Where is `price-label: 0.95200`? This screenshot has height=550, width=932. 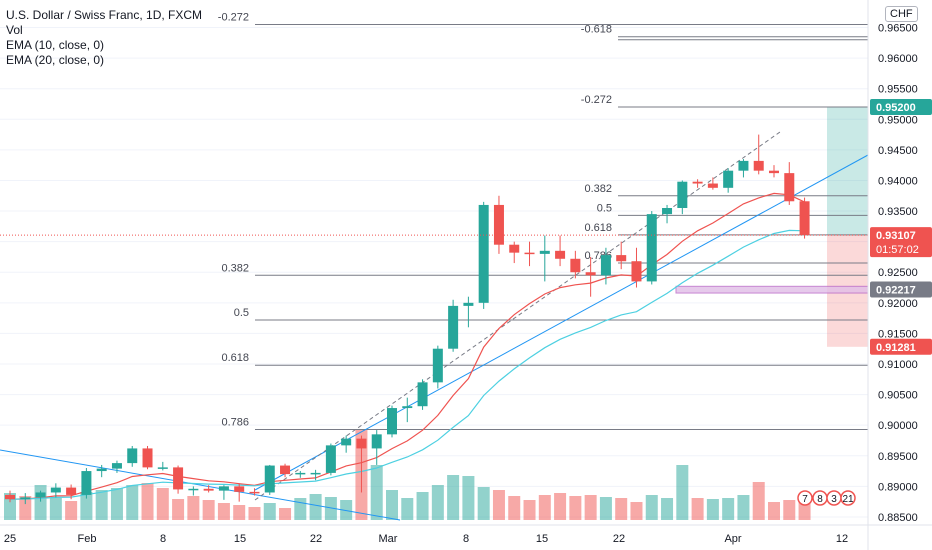
price-label: 0.95200 is located at coordinates (896, 108).